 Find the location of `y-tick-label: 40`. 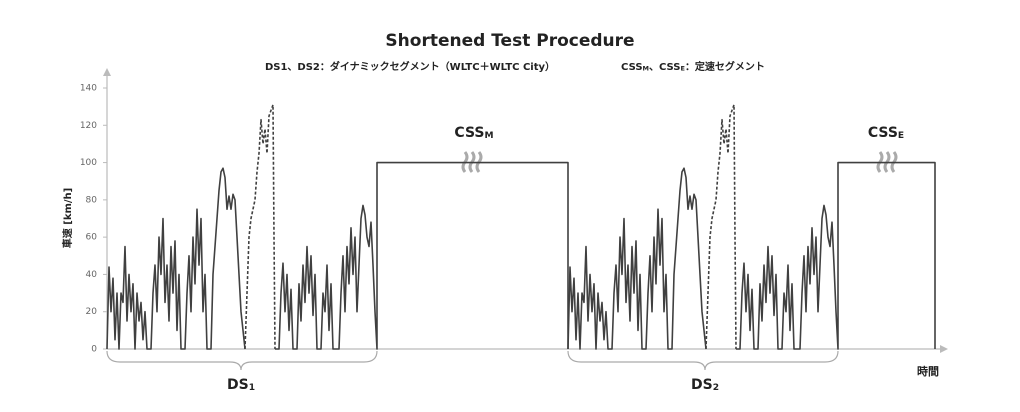

y-tick-label: 40 is located at coordinates (92, 275).